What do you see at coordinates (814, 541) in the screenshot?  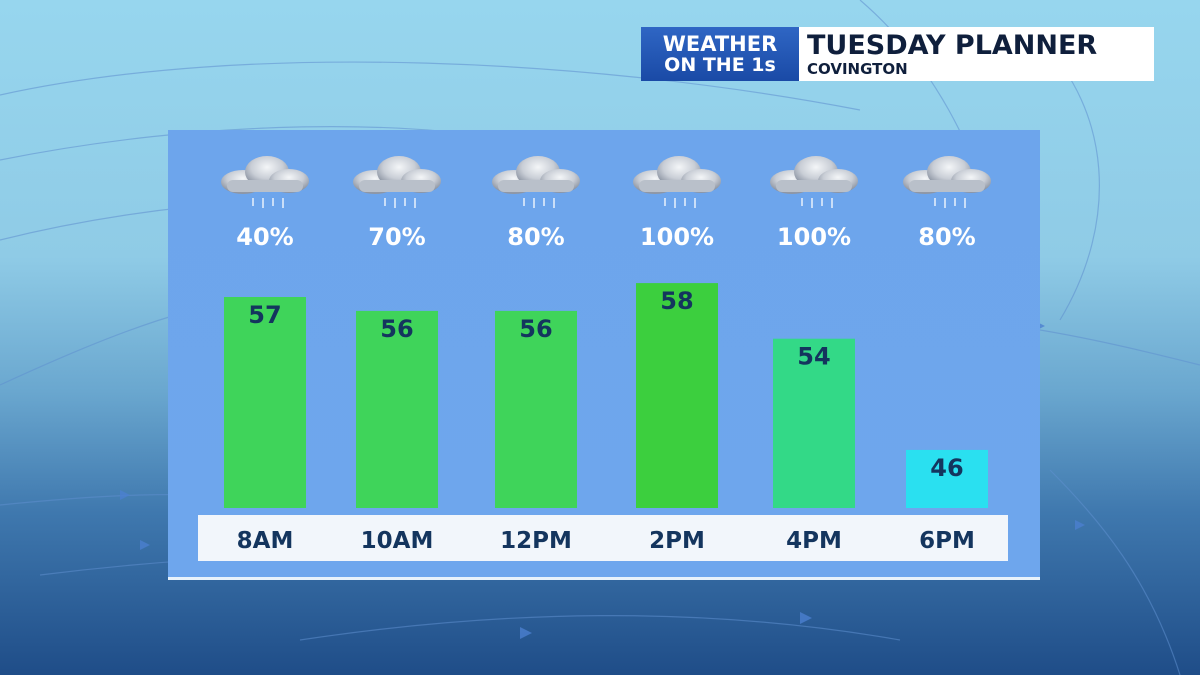 I see `time-category-label: 4PM` at bounding box center [814, 541].